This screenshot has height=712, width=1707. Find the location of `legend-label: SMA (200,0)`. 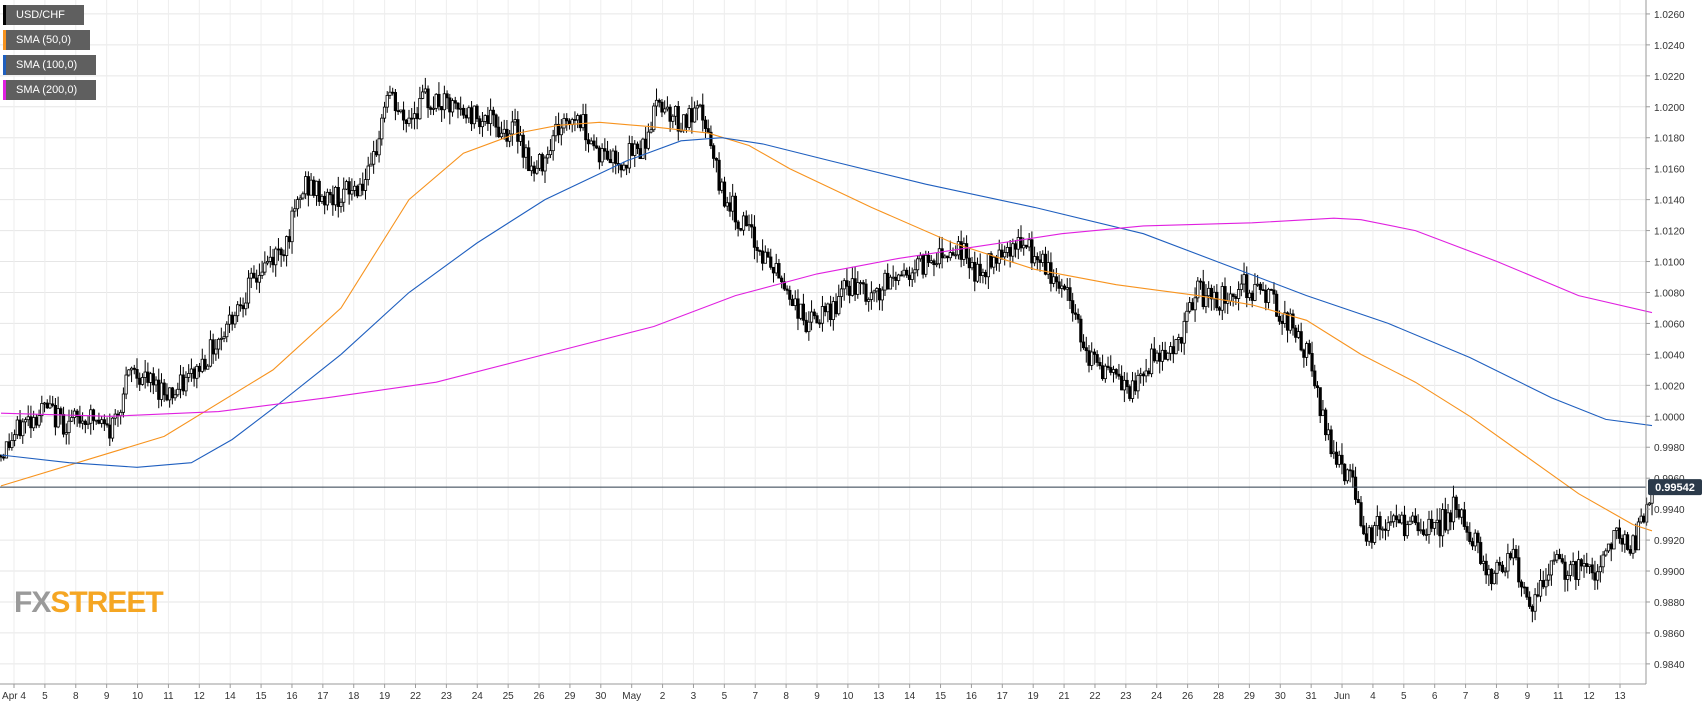

legend-label: SMA (200,0) is located at coordinates (47, 90).